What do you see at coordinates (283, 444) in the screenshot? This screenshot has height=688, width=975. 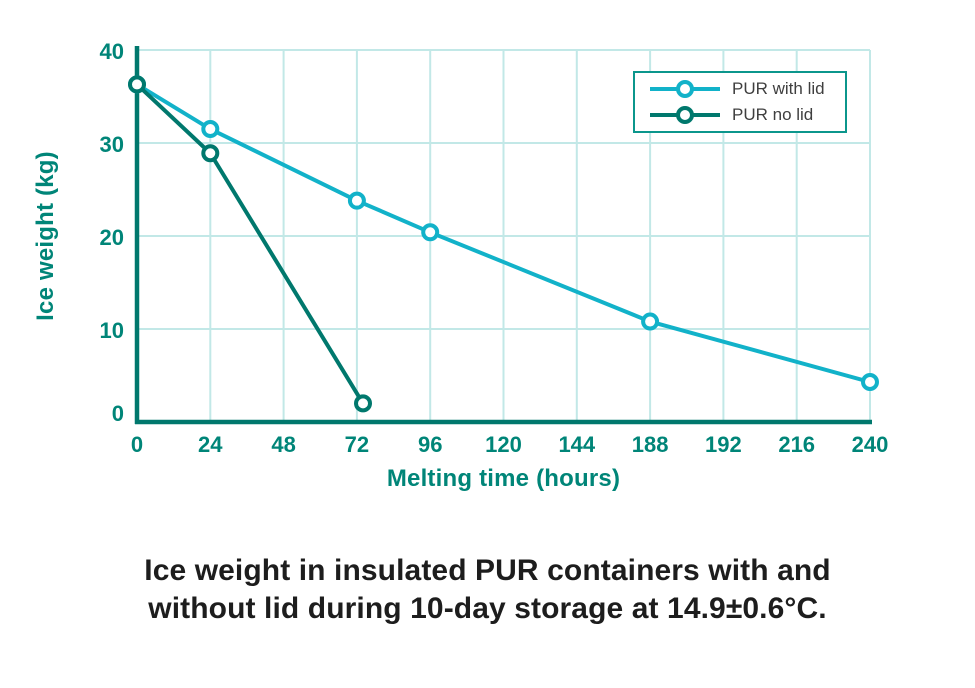 I see `x-tick-label: 48` at bounding box center [283, 444].